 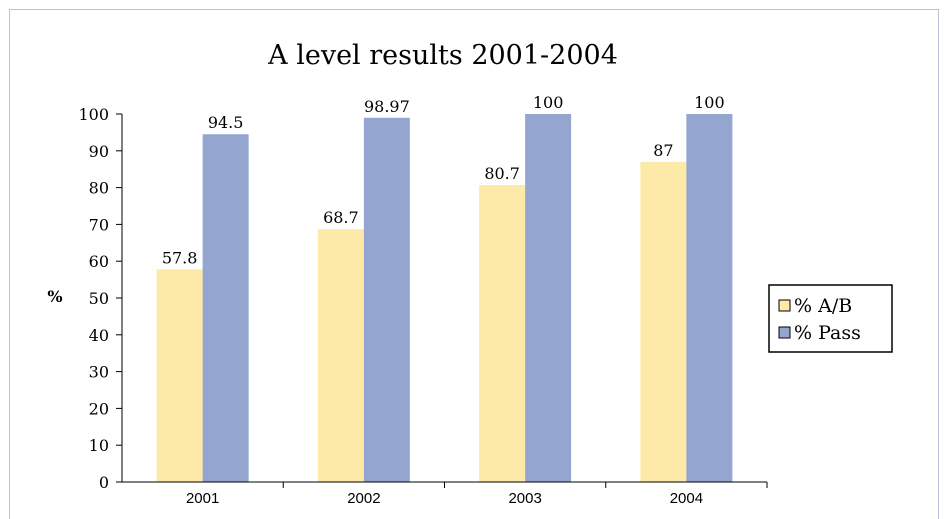 I want to click on legend: % A/B % Pass, so click(x=830, y=318).